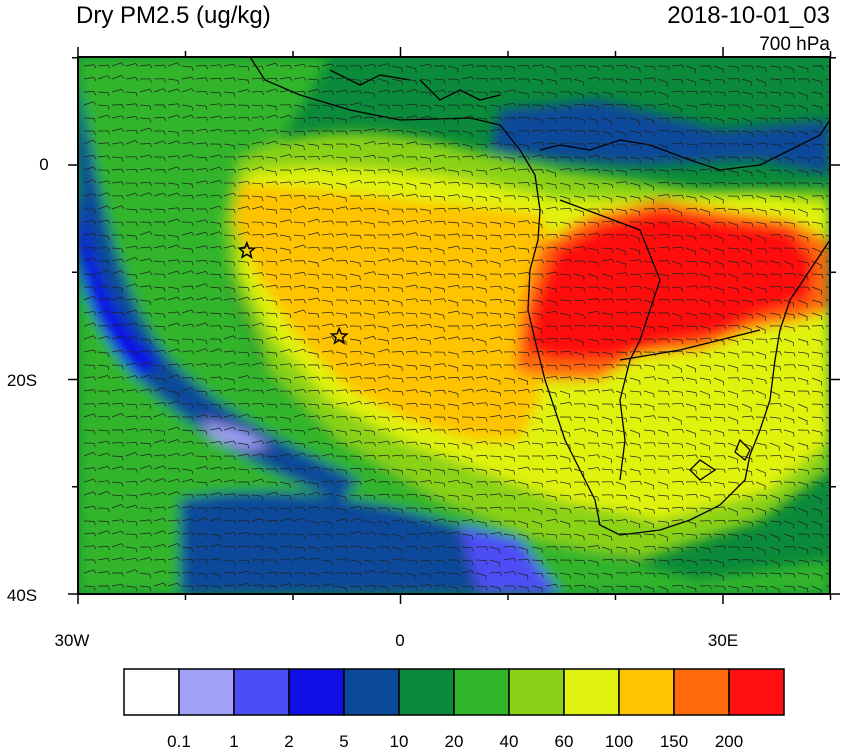 Image resolution: width=850 pixels, height=755 pixels. I want to click on lat-label-0: 0, so click(43, 164).